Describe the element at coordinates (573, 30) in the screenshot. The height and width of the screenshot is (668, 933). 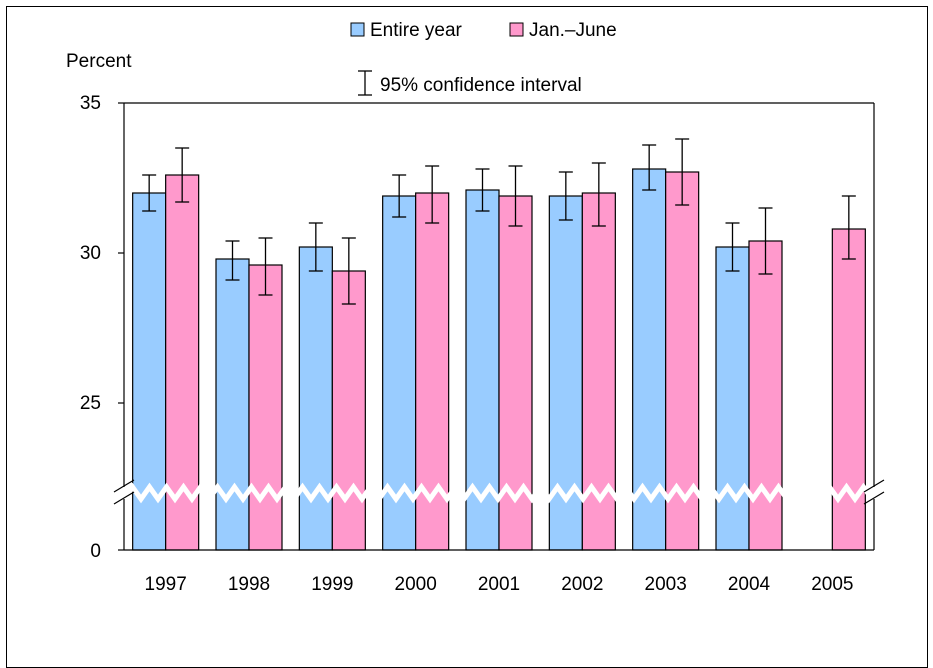
I see `legend-label-jan-june: Jan.–June` at that location.